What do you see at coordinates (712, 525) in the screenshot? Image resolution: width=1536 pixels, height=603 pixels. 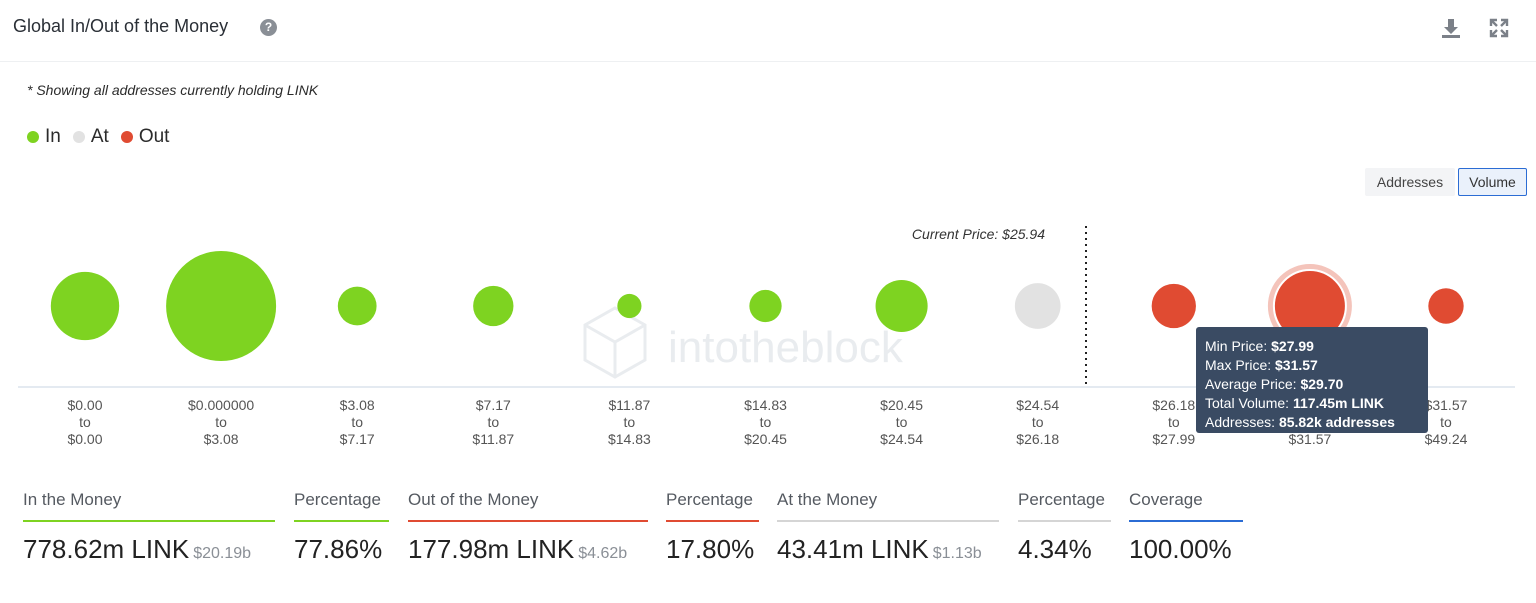 I see `stat-out-percentage: Percentage 17.80%` at bounding box center [712, 525].